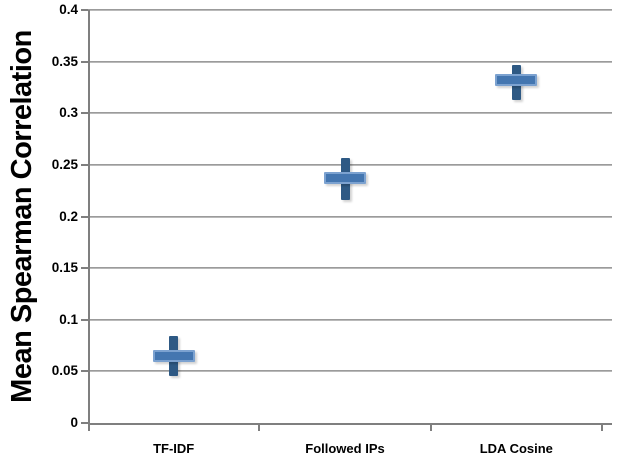 The image size is (620, 464). I want to click on y-tick-label: 0.3, so click(68, 113).